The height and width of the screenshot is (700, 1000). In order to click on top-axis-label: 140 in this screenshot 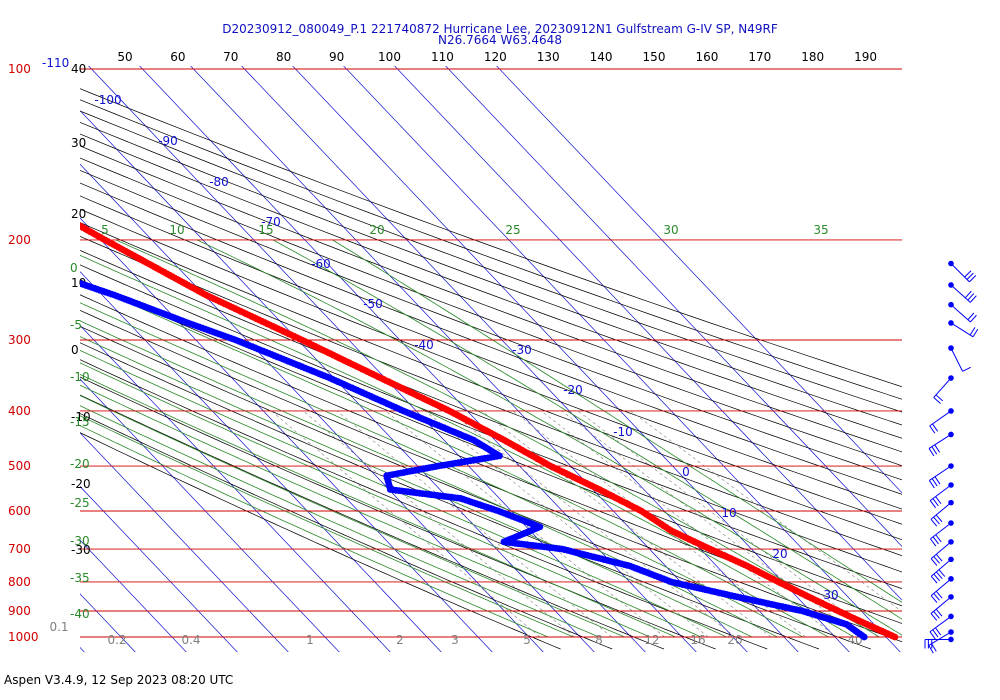, I will do `click(601, 57)`.